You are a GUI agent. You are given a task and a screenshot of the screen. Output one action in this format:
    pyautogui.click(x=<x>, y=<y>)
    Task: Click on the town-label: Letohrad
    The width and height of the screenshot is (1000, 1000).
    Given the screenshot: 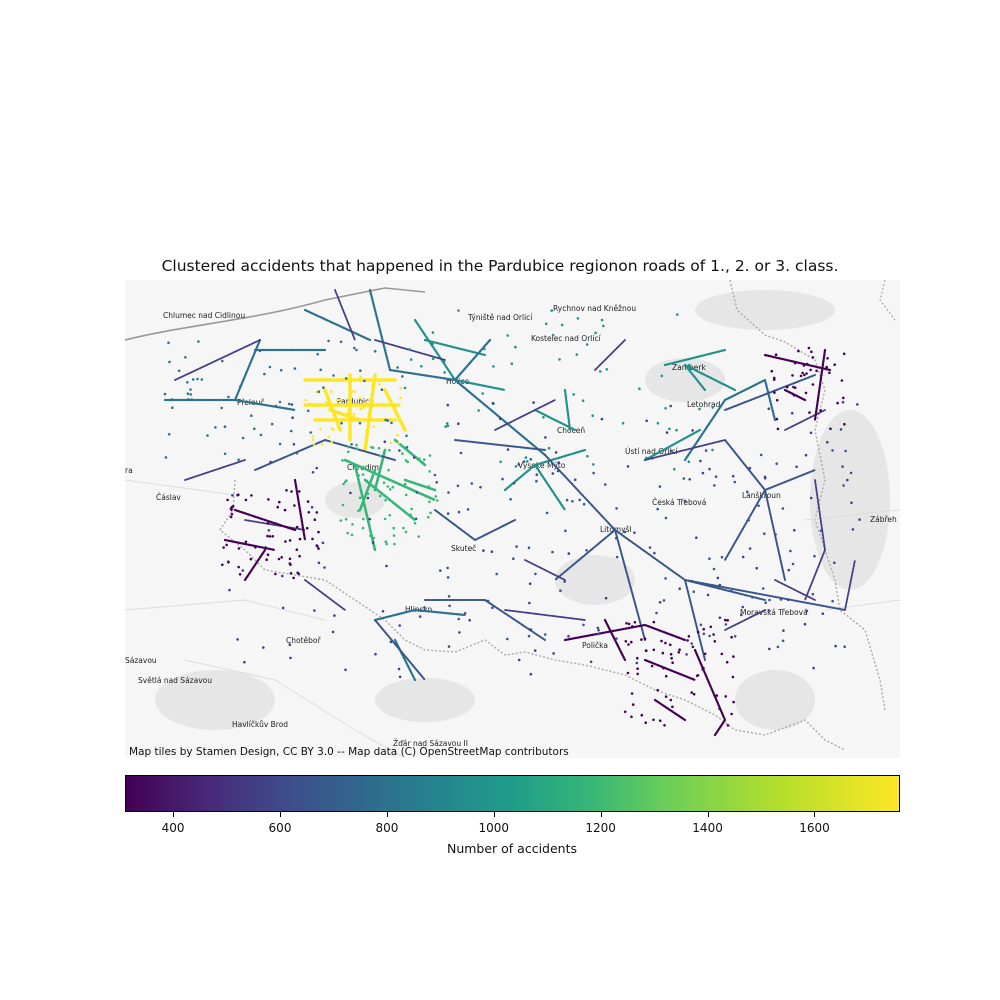 What is the action you would take?
    pyautogui.click(x=704, y=404)
    